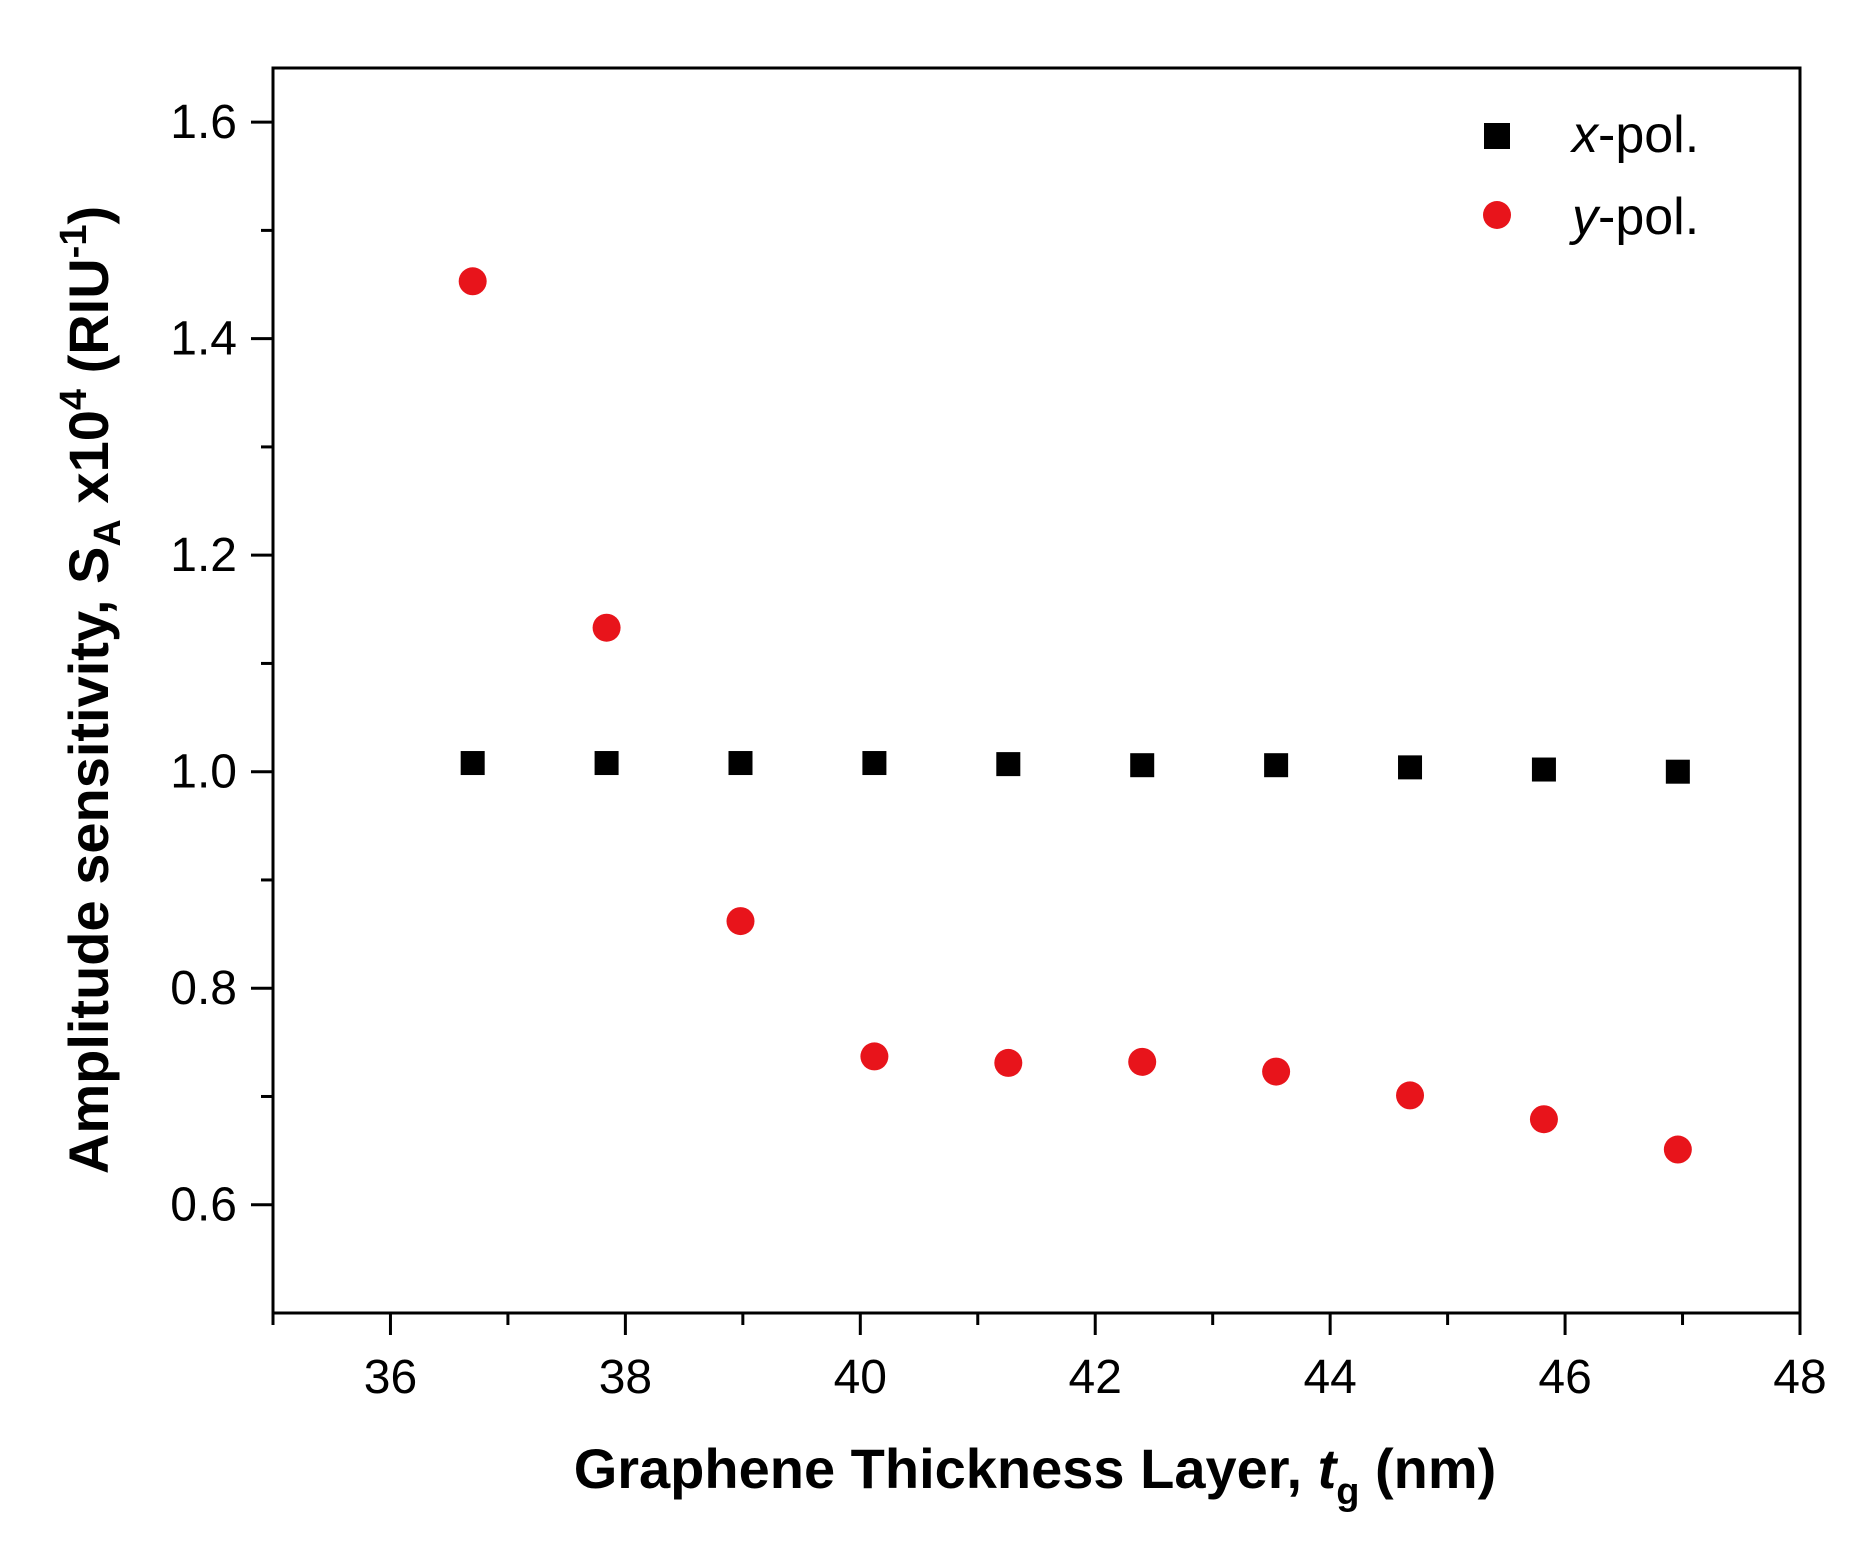 The height and width of the screenshot is (1565, 1855). I want to click on x-tick-label: 38, so click(625, 1377).